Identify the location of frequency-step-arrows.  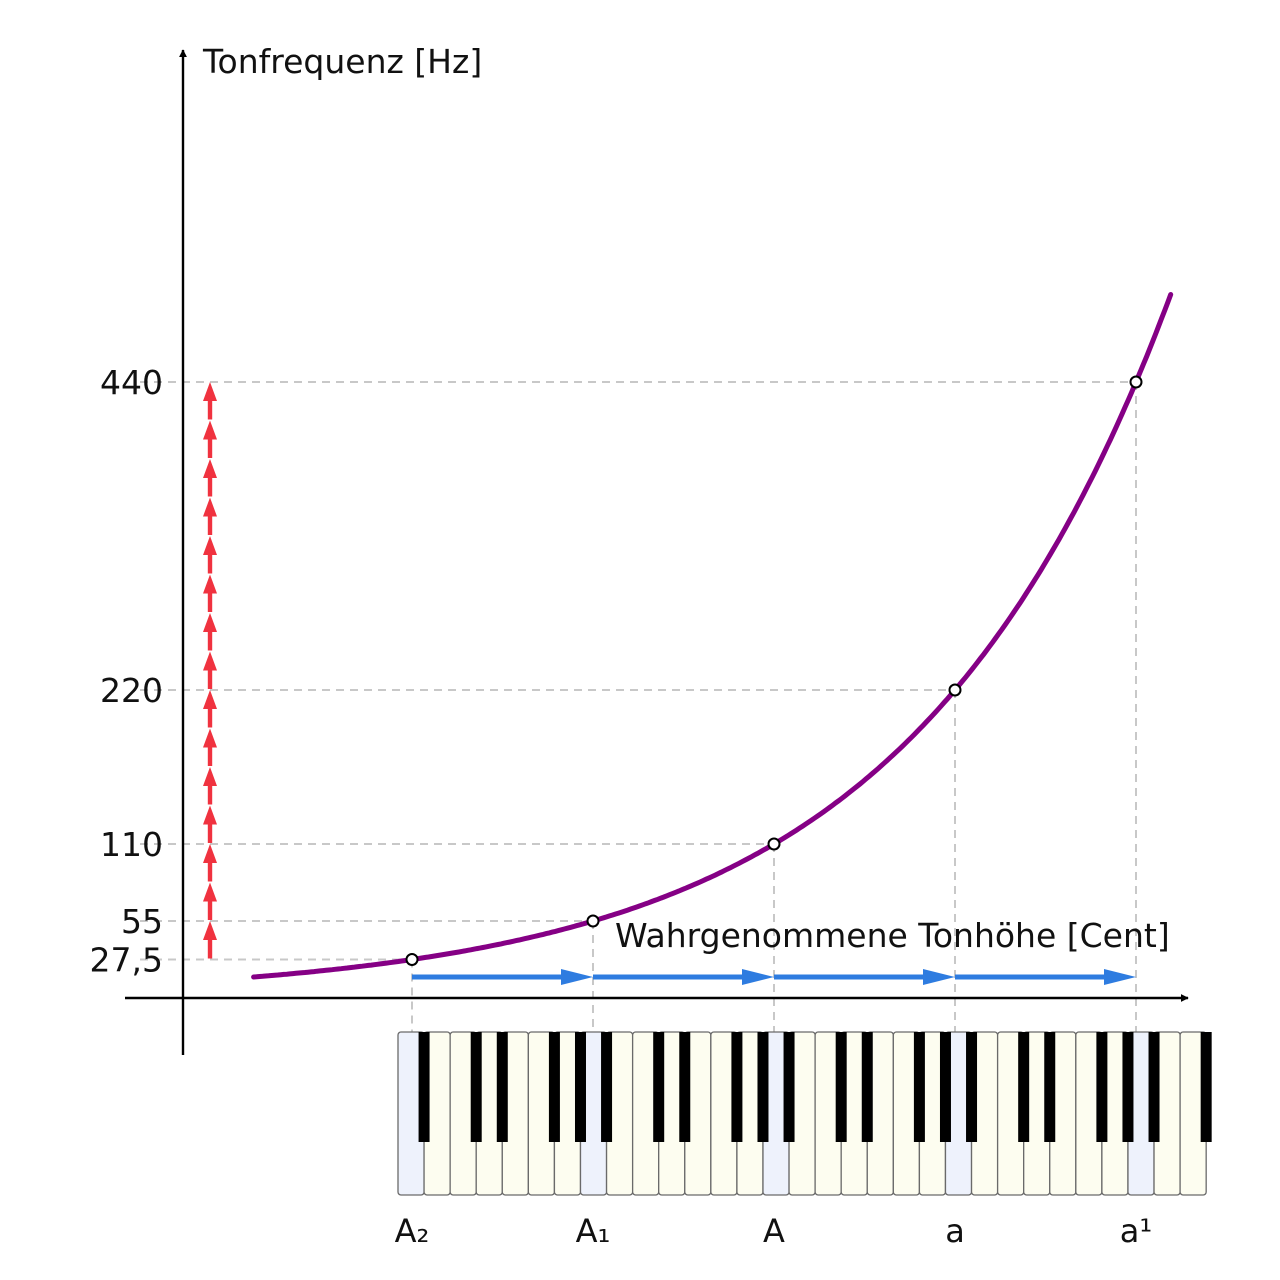
(210, 670).